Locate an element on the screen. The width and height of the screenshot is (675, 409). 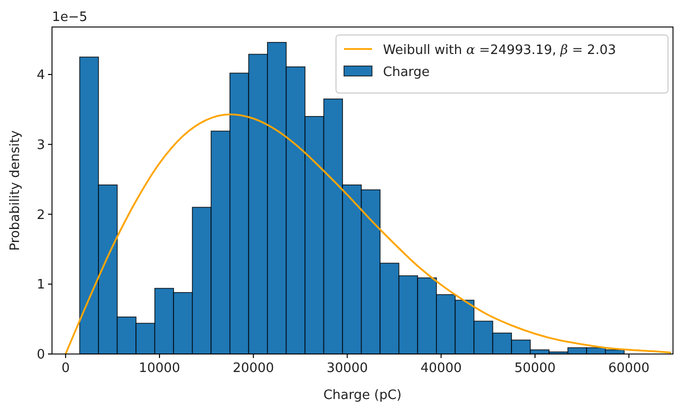
x-tick-label: 50000 is located at coordinates (535, 368).